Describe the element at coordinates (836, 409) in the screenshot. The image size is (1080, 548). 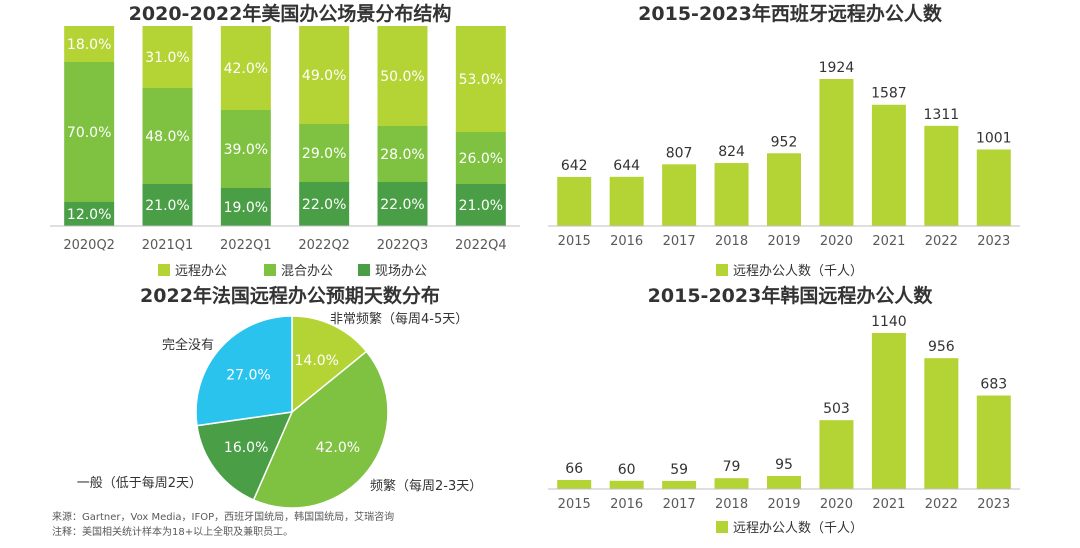
I see `data-label: 503` at that location.